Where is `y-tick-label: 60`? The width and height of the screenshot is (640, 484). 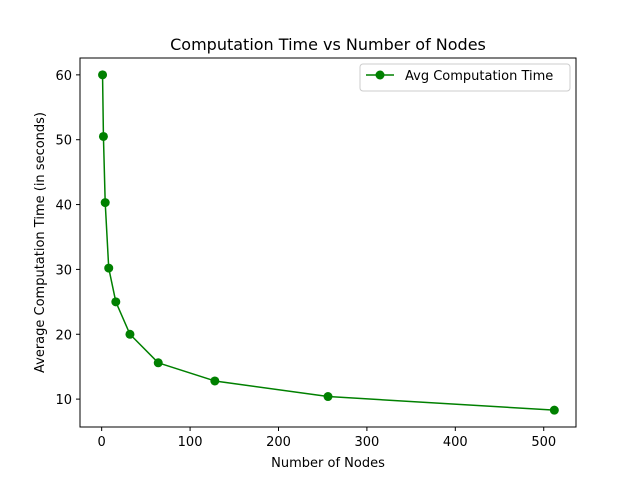
y-tick-label: 60 is located at coordinates (63, 76).